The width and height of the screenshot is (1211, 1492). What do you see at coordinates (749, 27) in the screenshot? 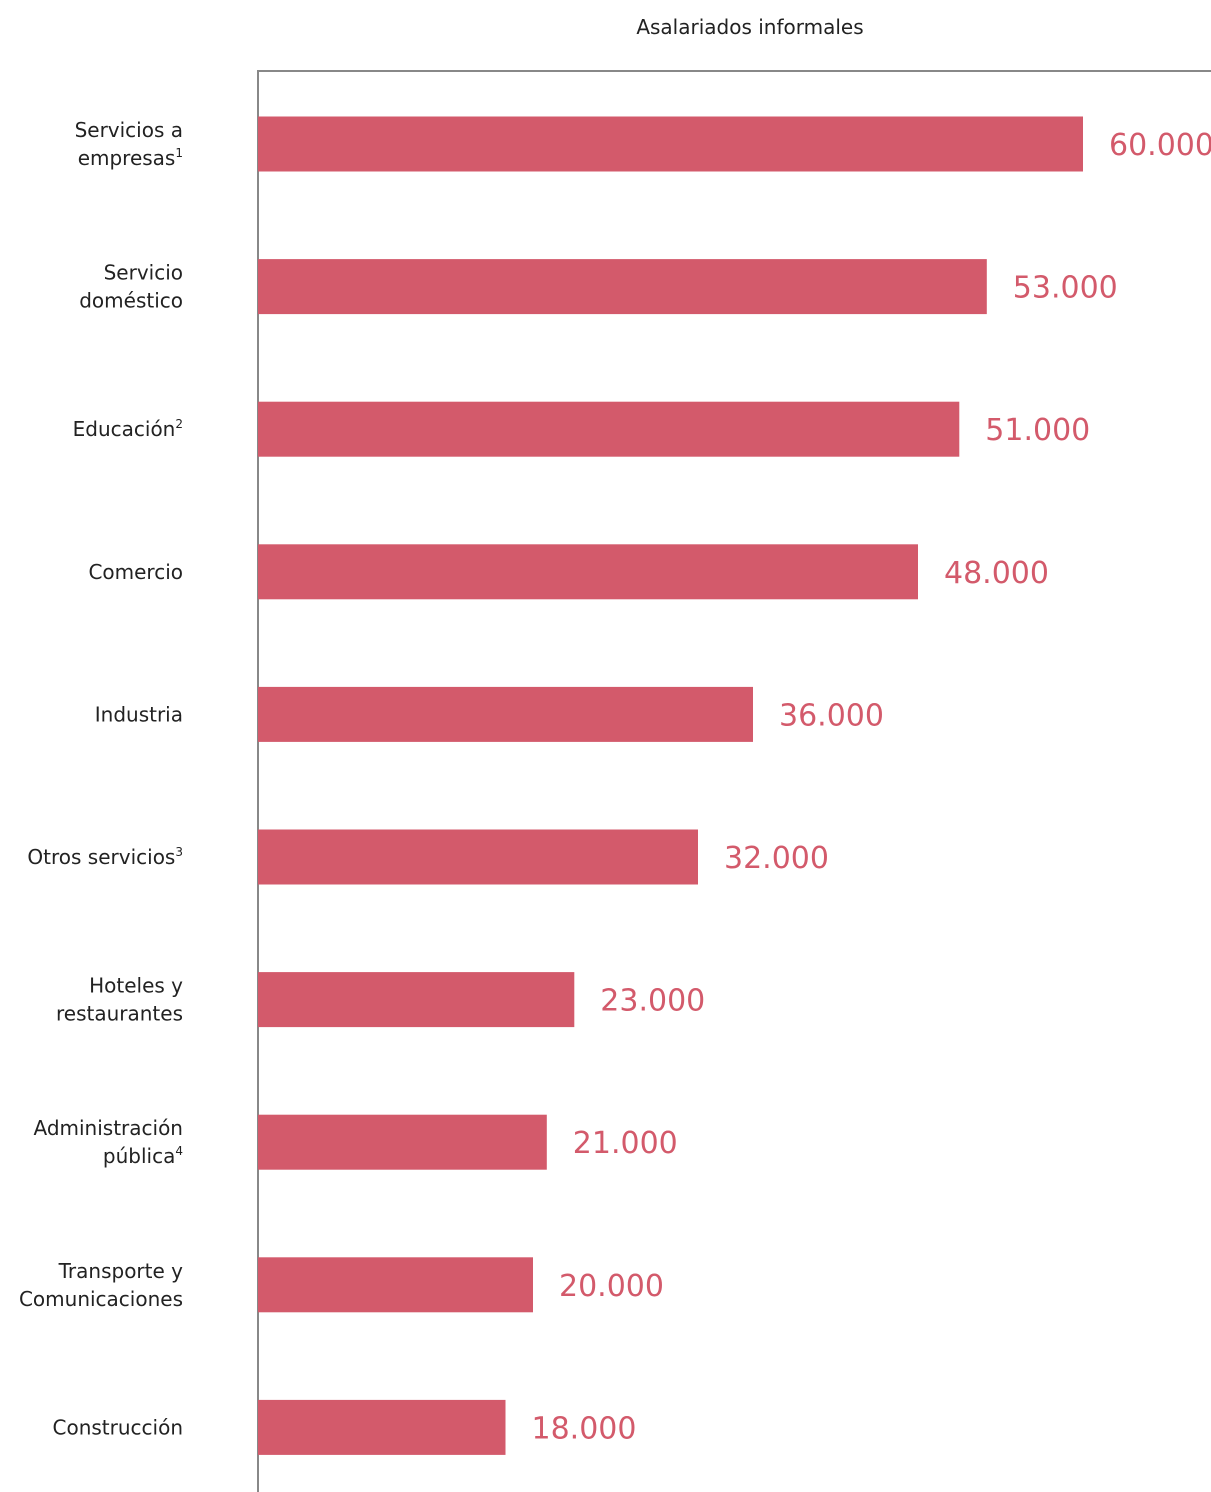
I see `chart-title: Asalariados informales` at bounding box center [749, 27].